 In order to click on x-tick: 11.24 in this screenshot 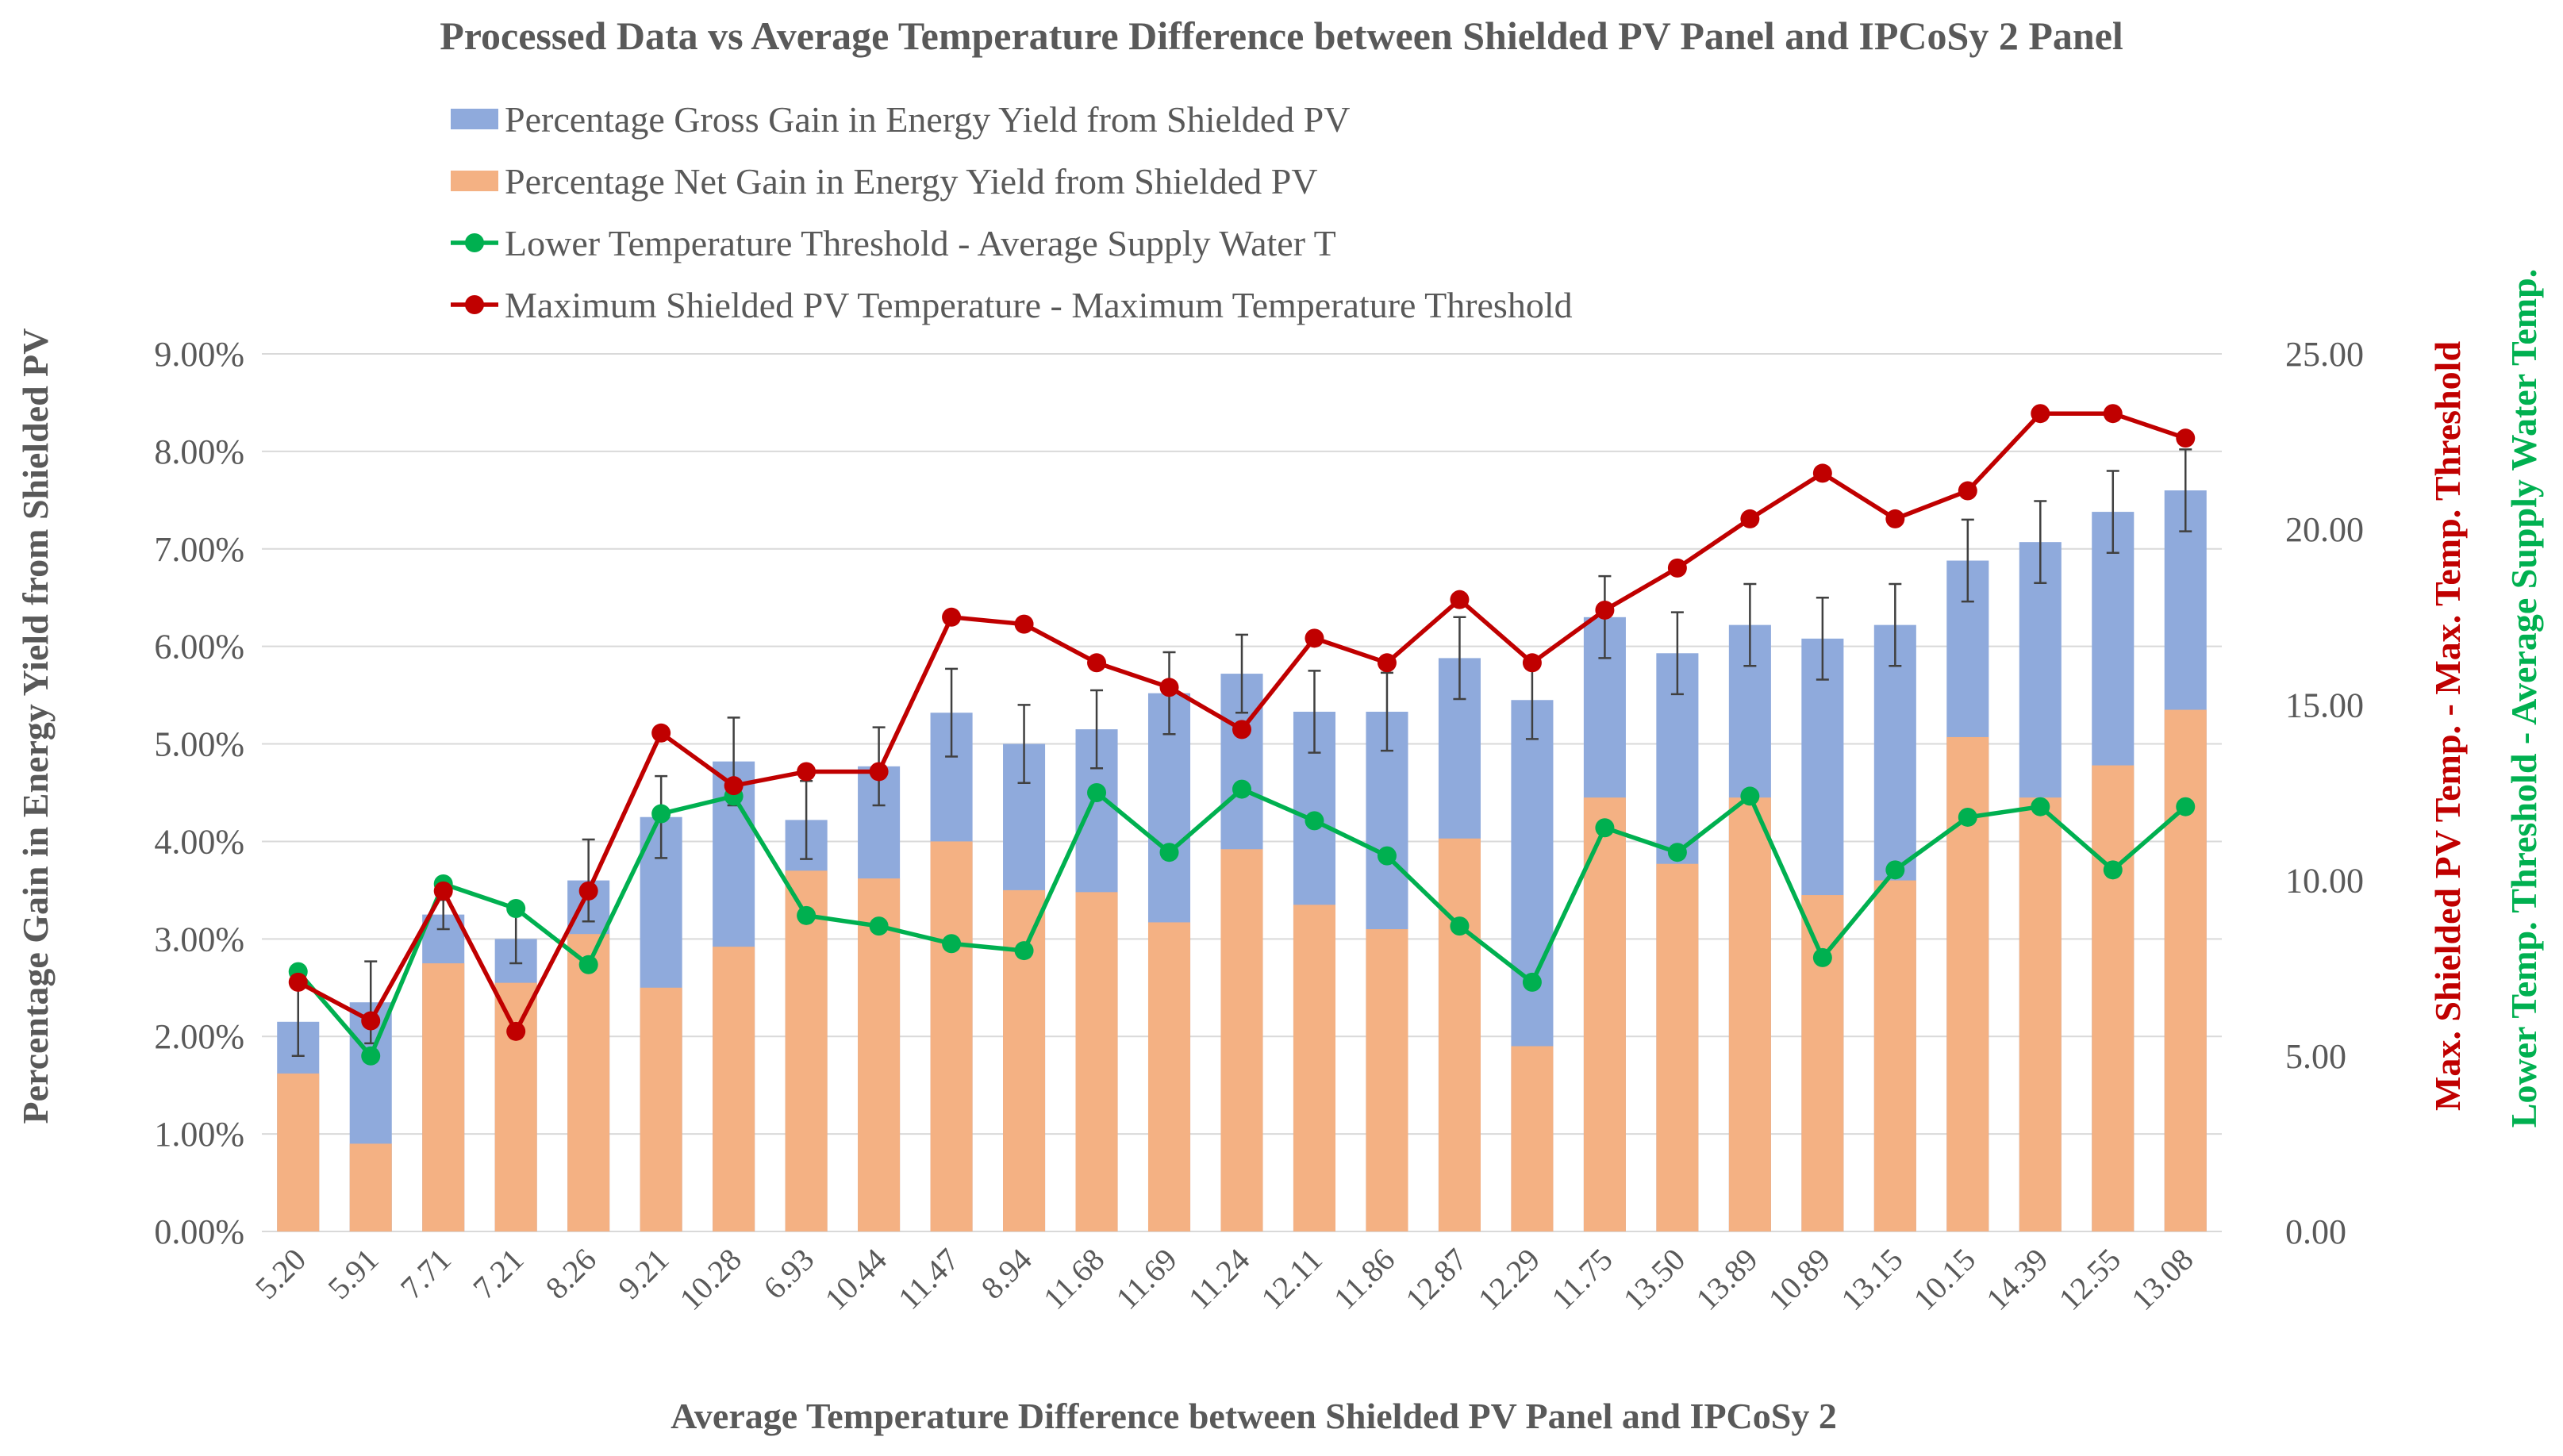, I will do `click(1219, 1279)`.